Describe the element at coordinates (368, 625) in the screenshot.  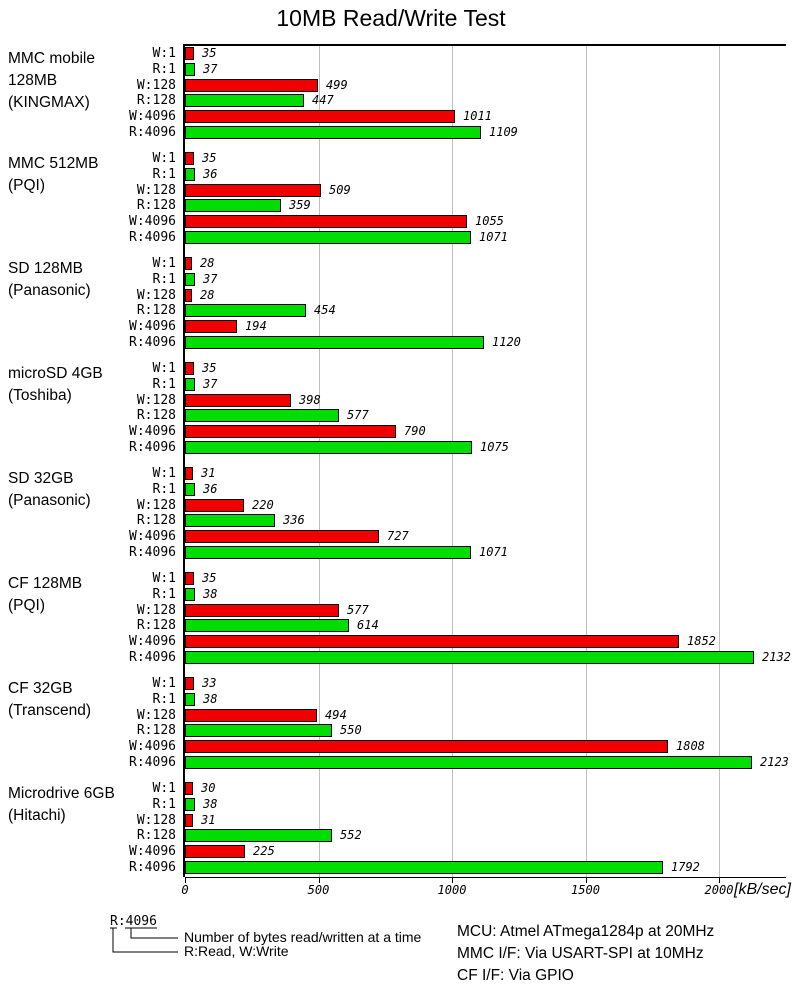
I see `bar-value-label: 614` at that location.